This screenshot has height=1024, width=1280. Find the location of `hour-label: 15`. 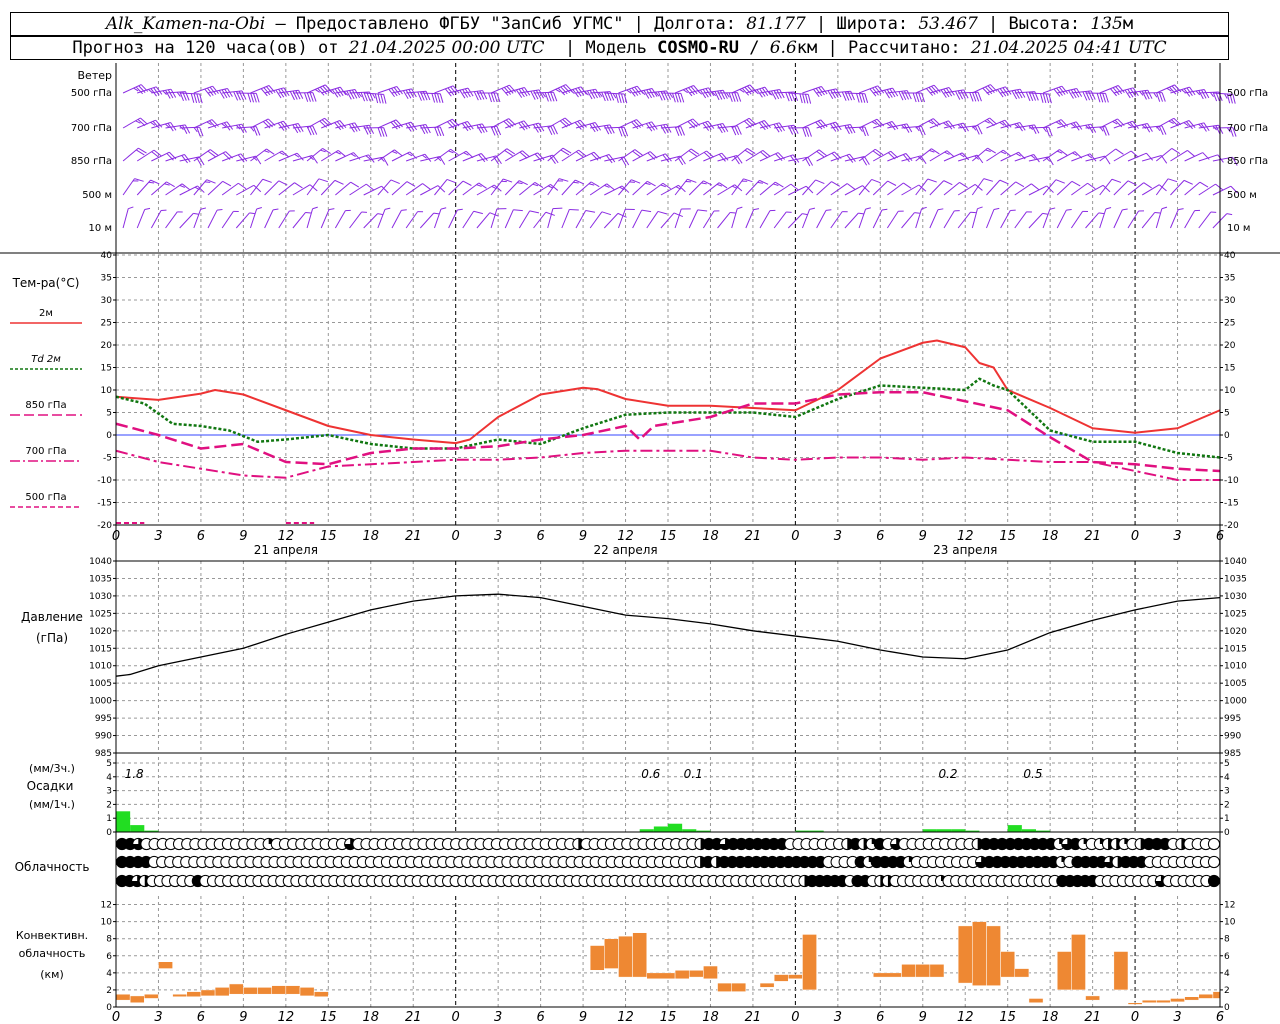

hour-label: 15 is located at coordinates (668, 536).